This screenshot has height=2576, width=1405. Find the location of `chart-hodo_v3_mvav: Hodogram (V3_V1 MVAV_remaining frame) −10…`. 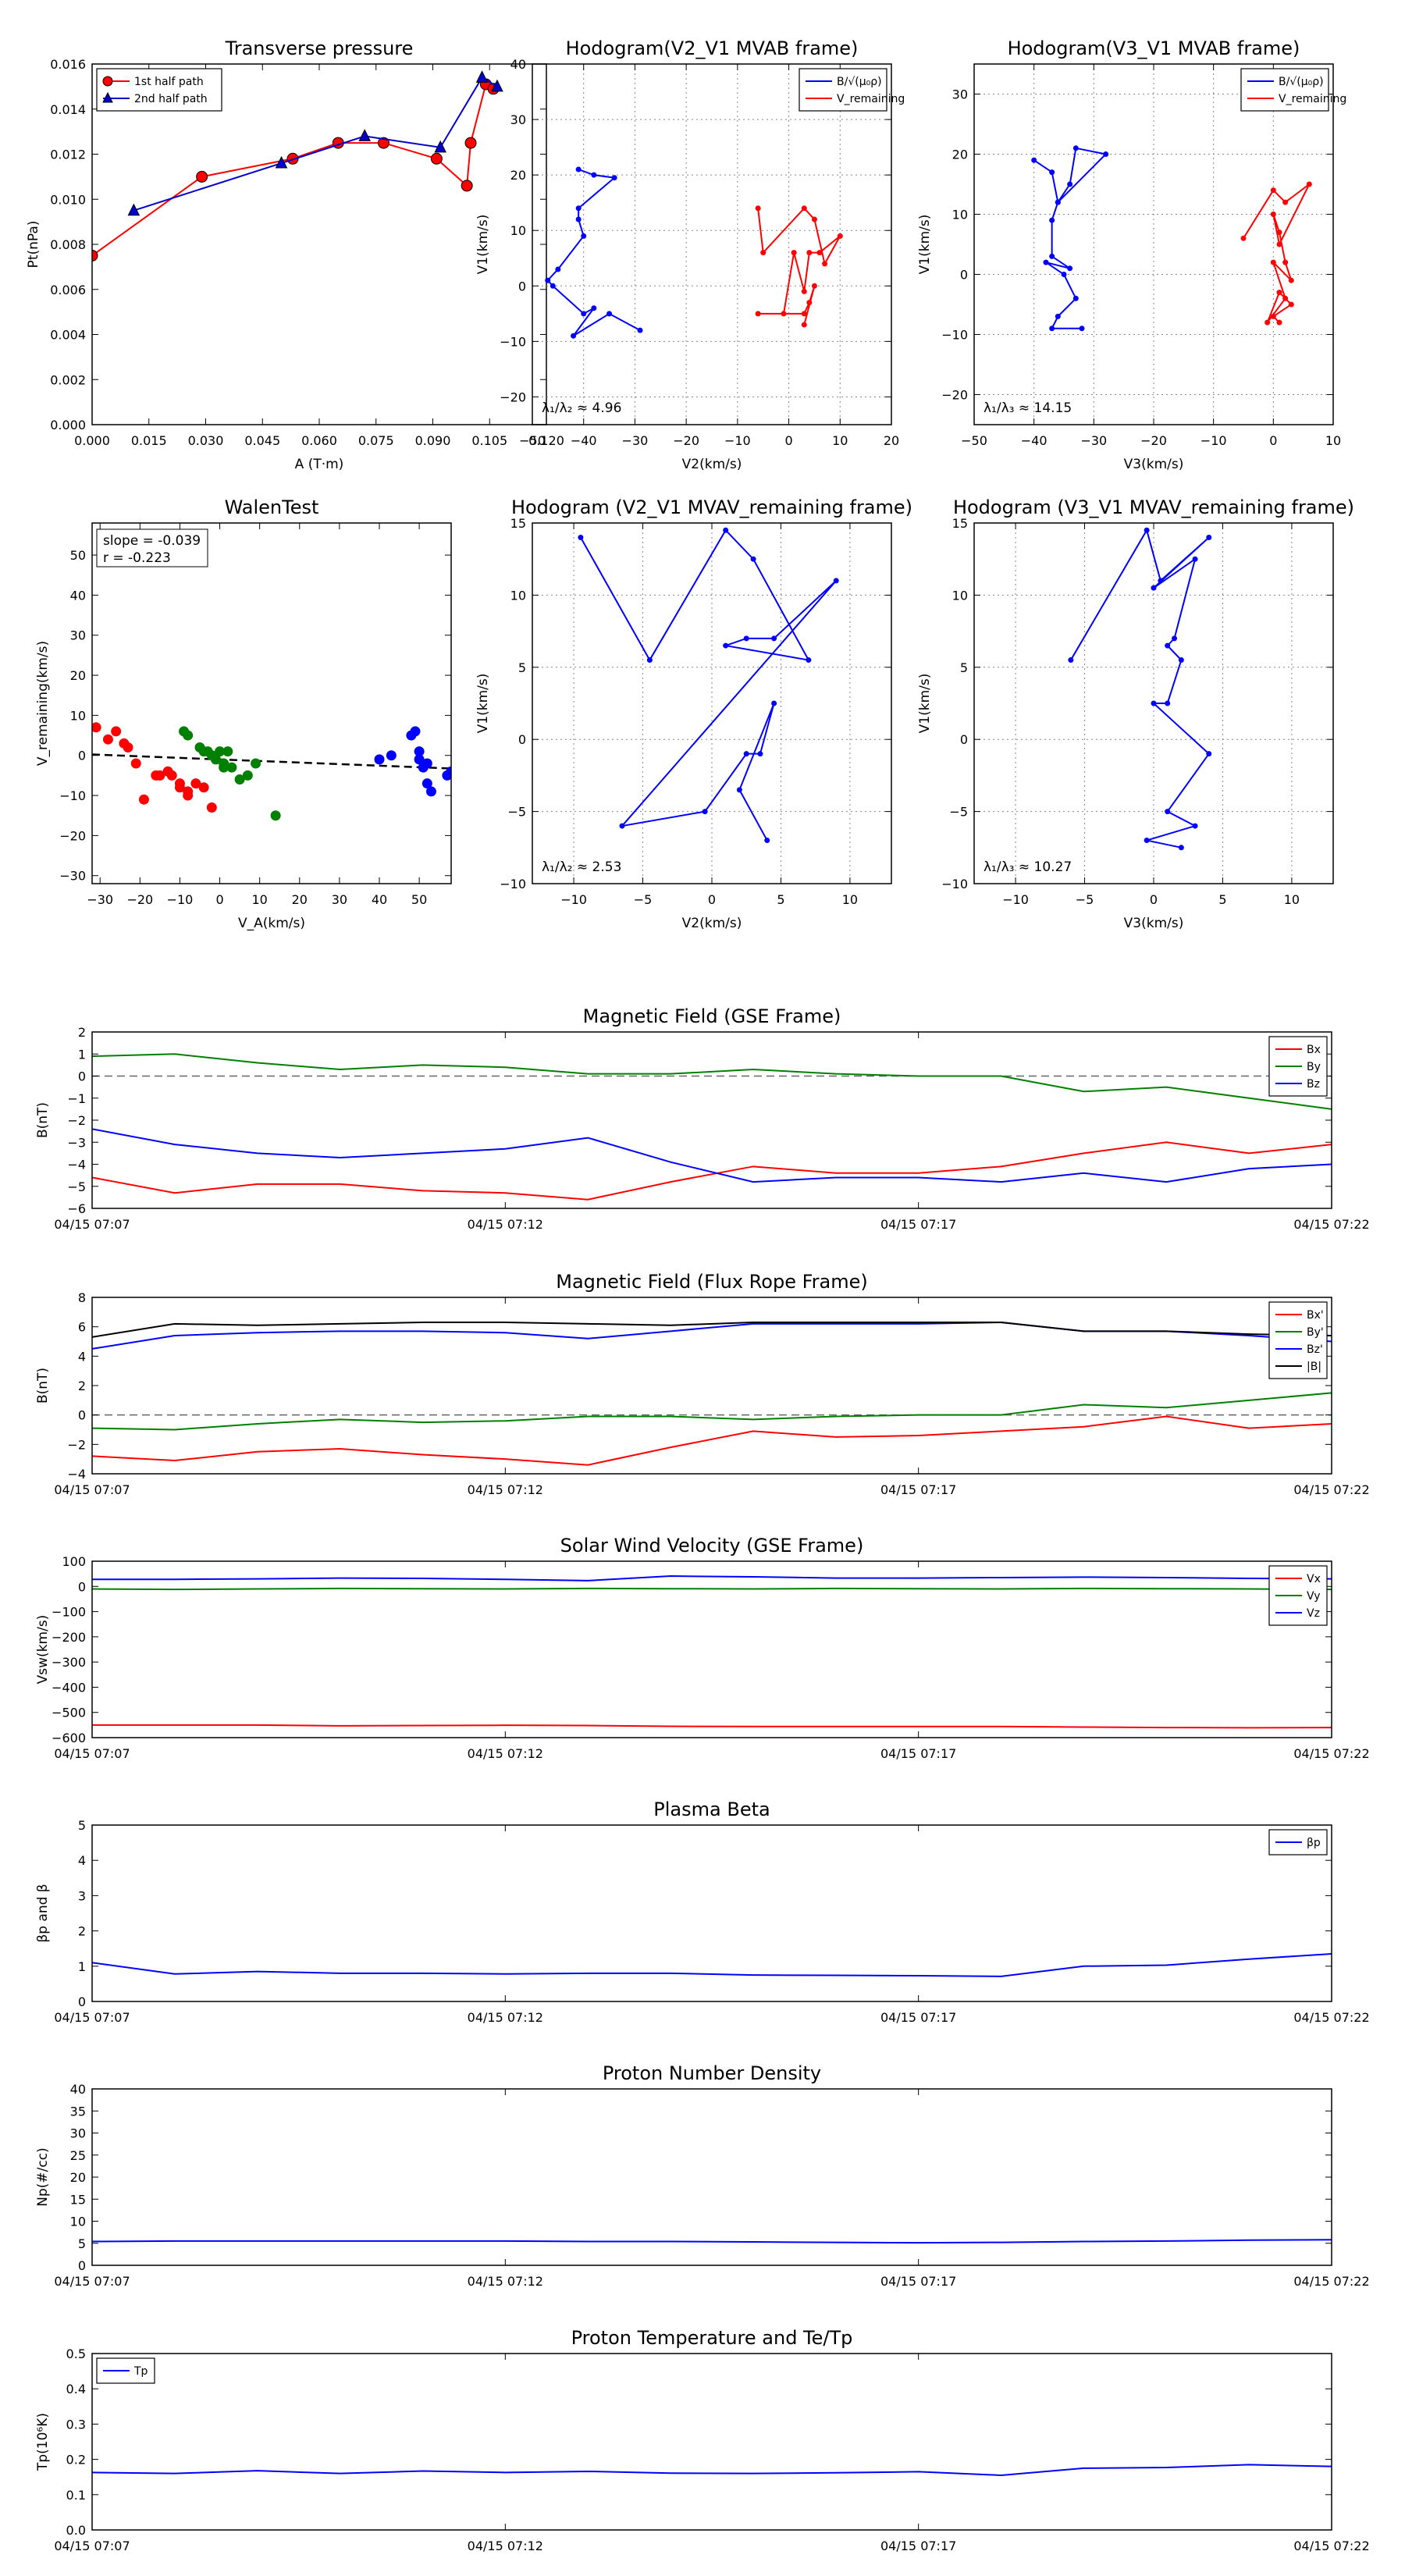

chart-hodo_v3_mvav: Hodogram (V3_V1 MVAV_remaining frame) −10… is located at coordinates (1136, 713).